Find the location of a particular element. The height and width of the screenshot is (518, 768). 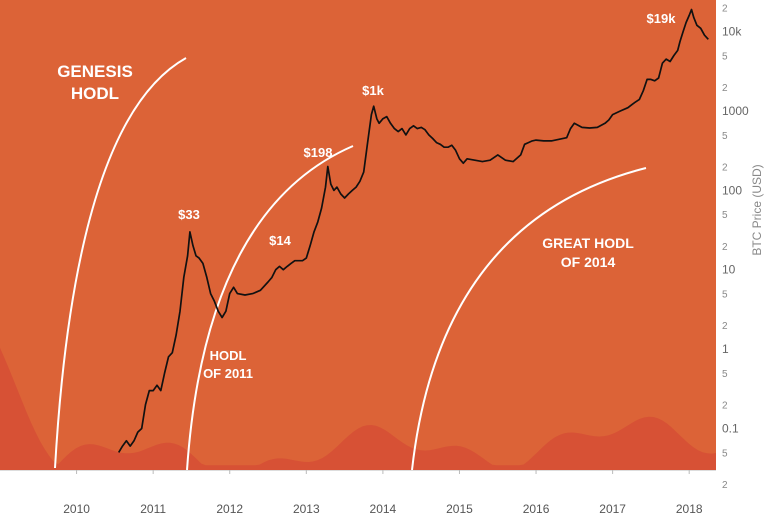

peak-label-1k: $1k is located at coordinates (373, 90).